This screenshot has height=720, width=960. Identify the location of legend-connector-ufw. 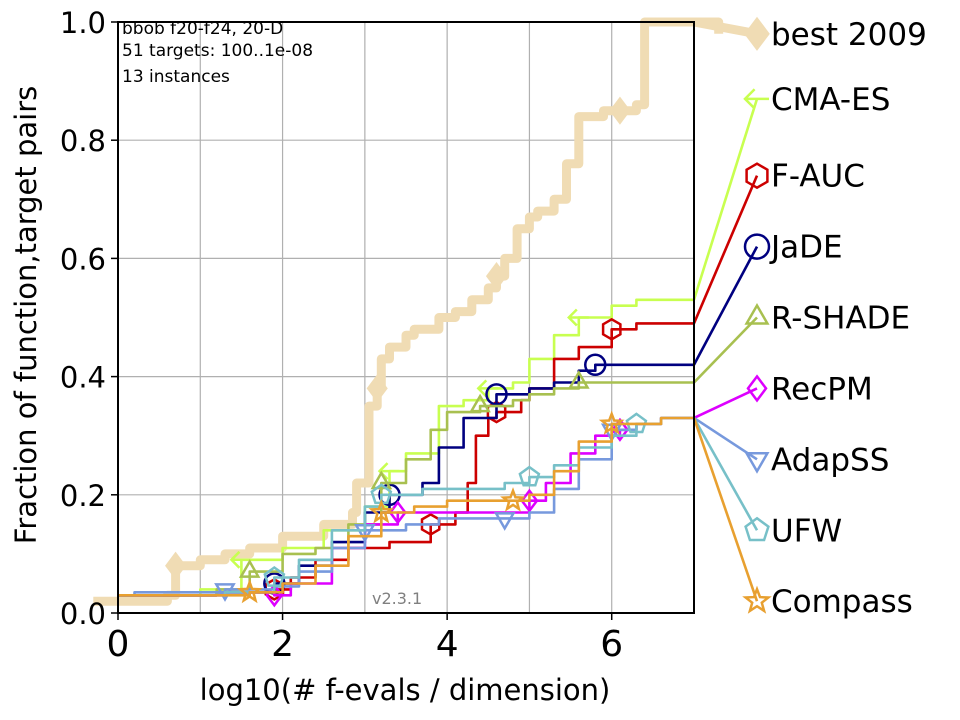
(725, 474).